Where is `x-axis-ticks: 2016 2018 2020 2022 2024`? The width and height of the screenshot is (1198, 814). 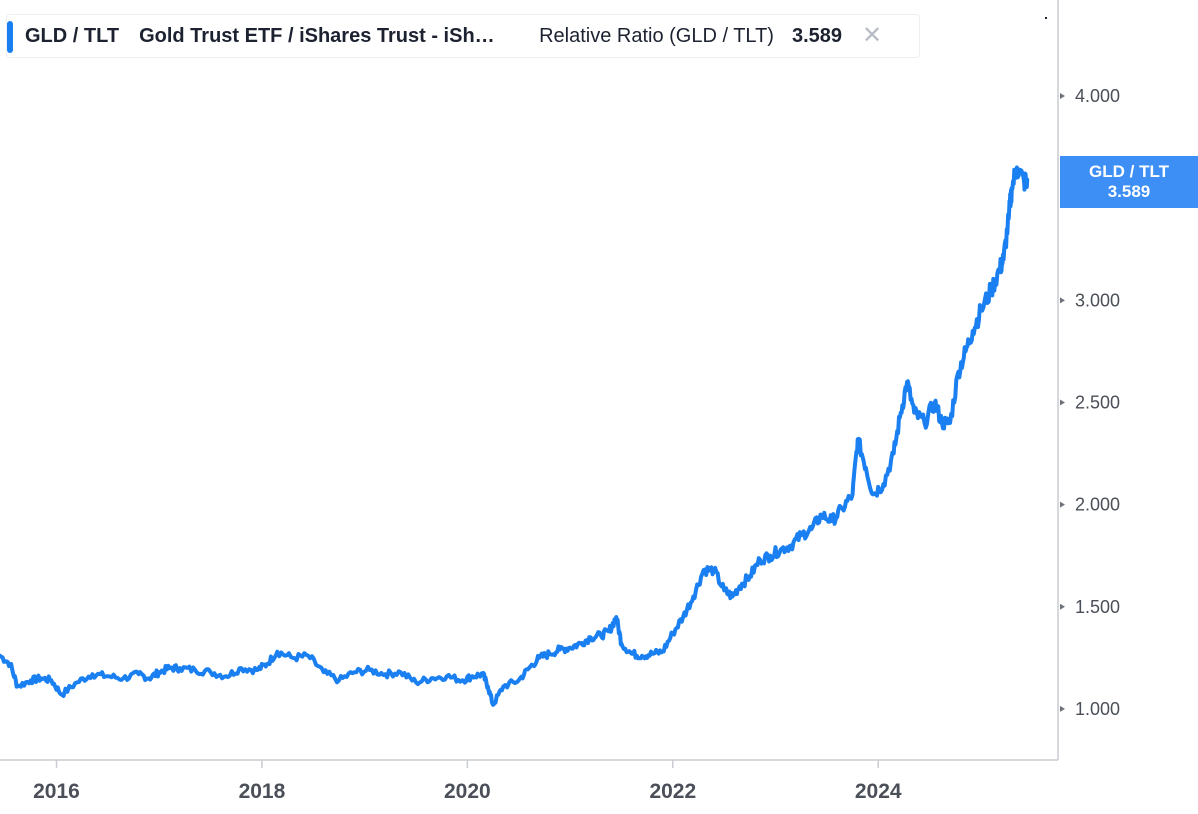
x-axis-ticks: 2016 2018 2020 2022 2024 is located at coordinates (467, 781).